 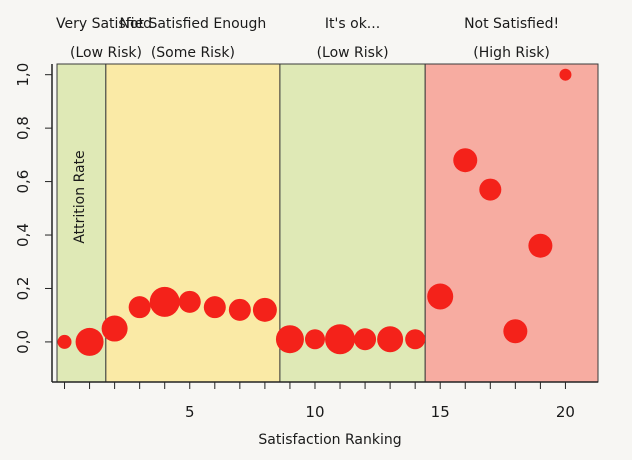 What do you see at coordinates (104, 24) in the screenshot?
I see `zone-1-title: Very Satisfied` at bounding box center [104, 24].